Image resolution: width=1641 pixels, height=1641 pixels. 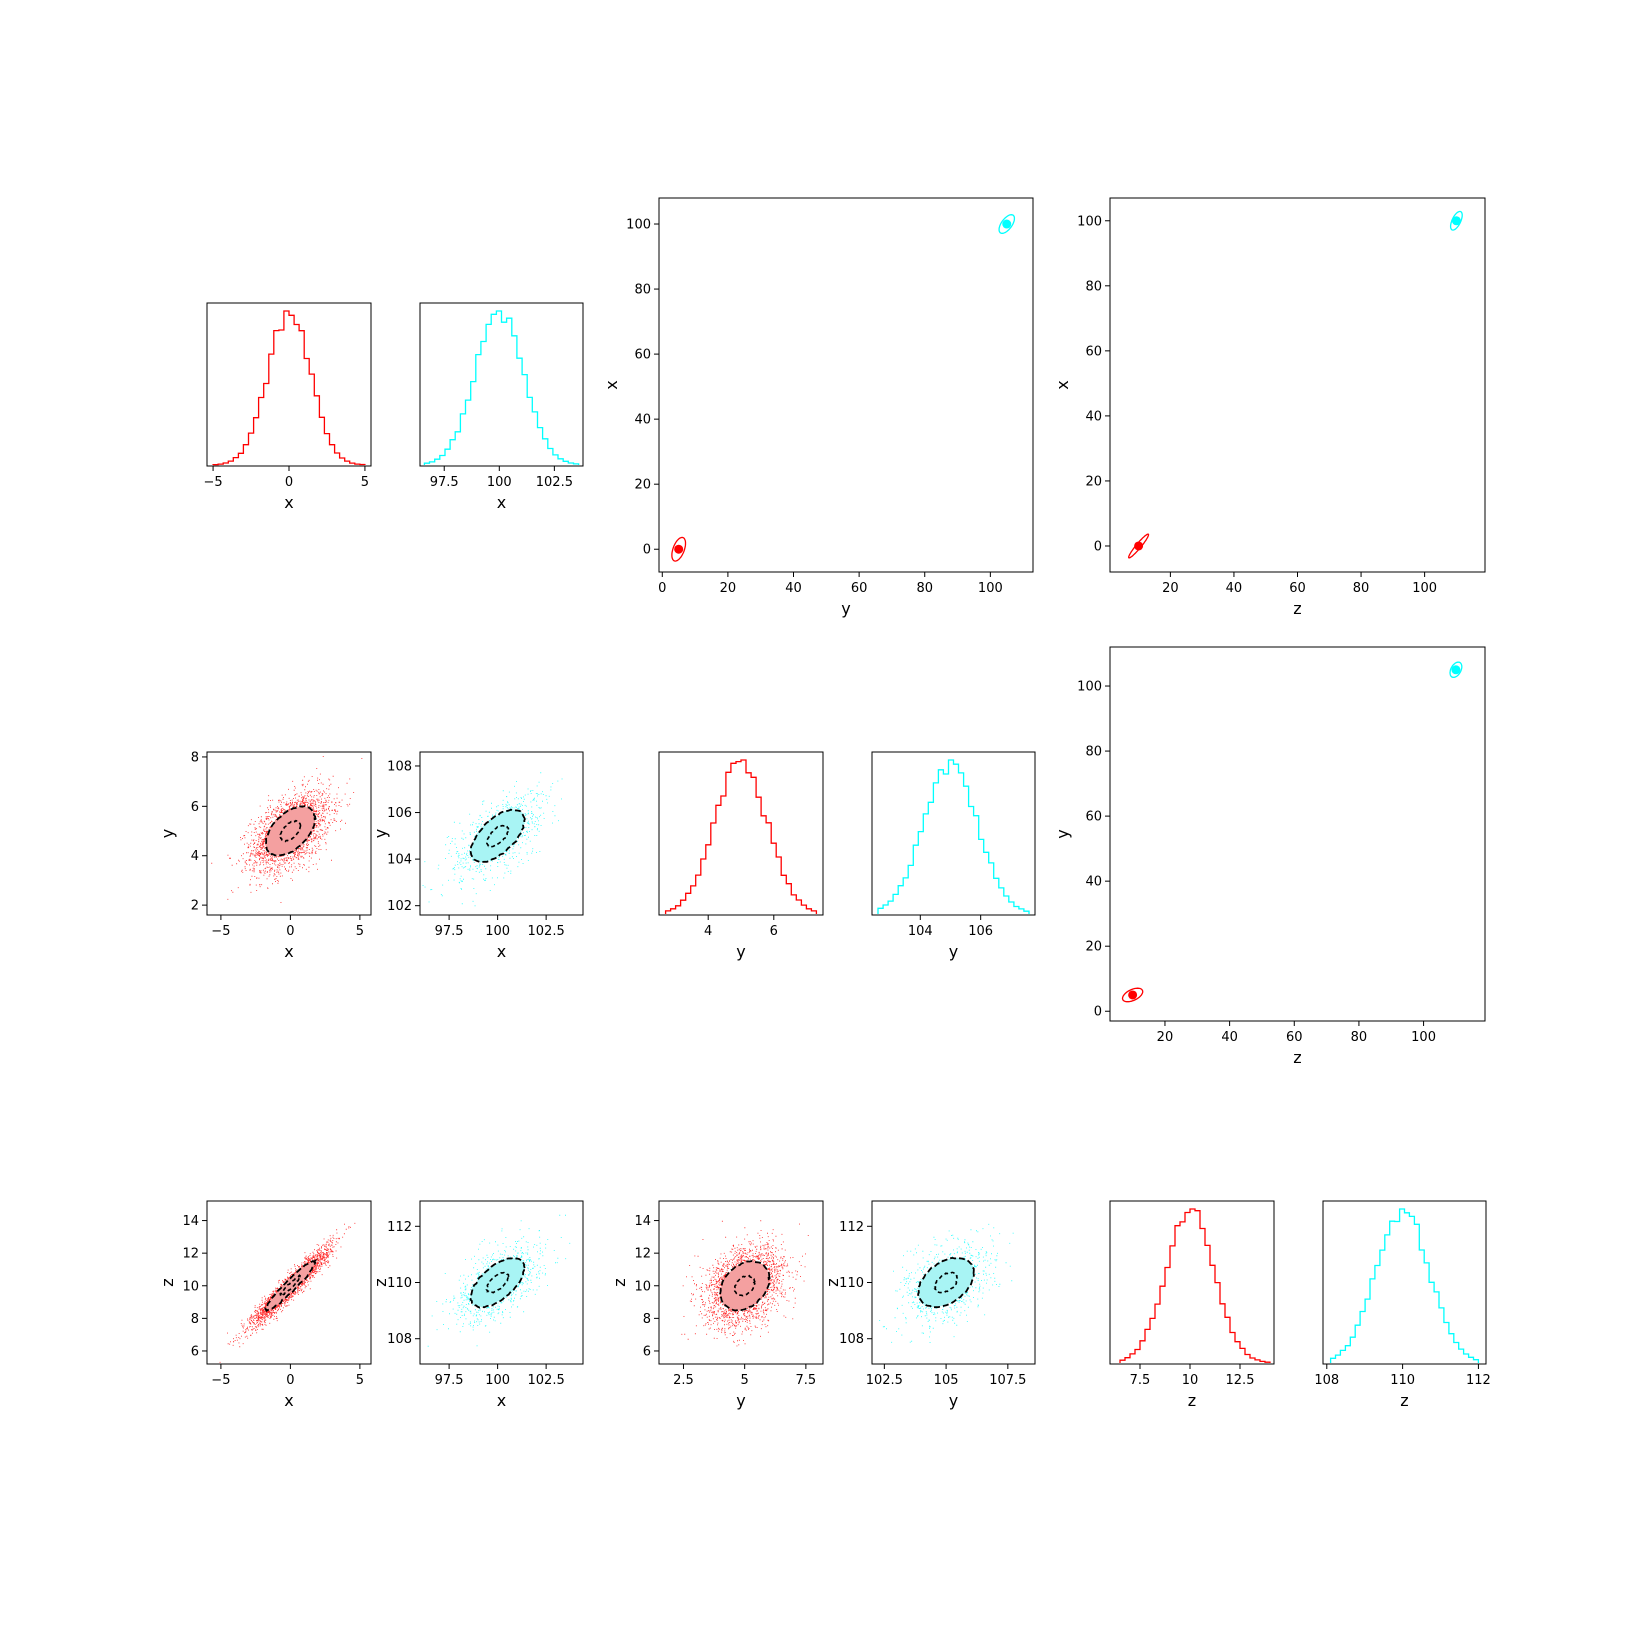 What do you see at coordinates (195, 856) in the screenshot?
I see `y-tick-label: 4` at bounding box center [195, 856].